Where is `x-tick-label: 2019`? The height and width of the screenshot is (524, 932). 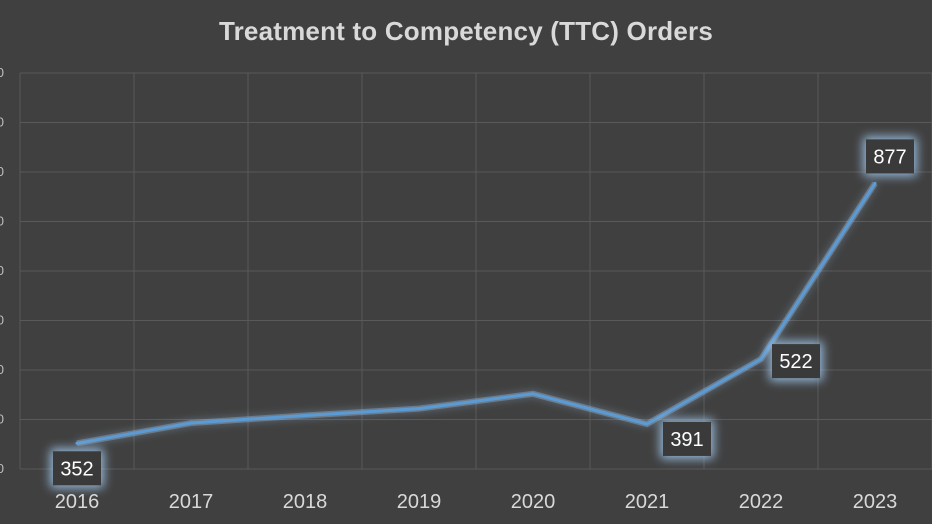 x-tick-label: 2019 is located at coordinates (419, 502).